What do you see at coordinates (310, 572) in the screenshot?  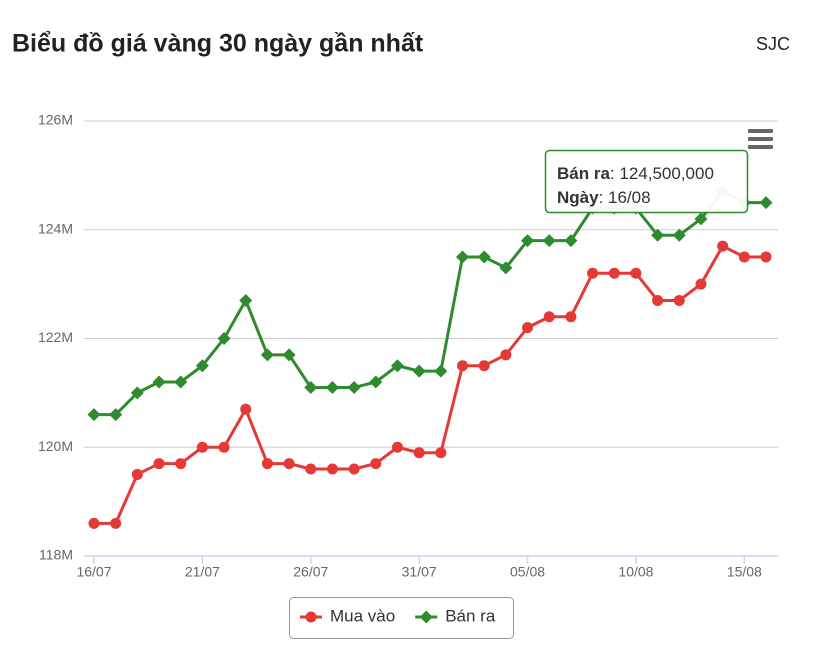 I see `x-tick-label: 26/07` at bounding box center [310, 572].